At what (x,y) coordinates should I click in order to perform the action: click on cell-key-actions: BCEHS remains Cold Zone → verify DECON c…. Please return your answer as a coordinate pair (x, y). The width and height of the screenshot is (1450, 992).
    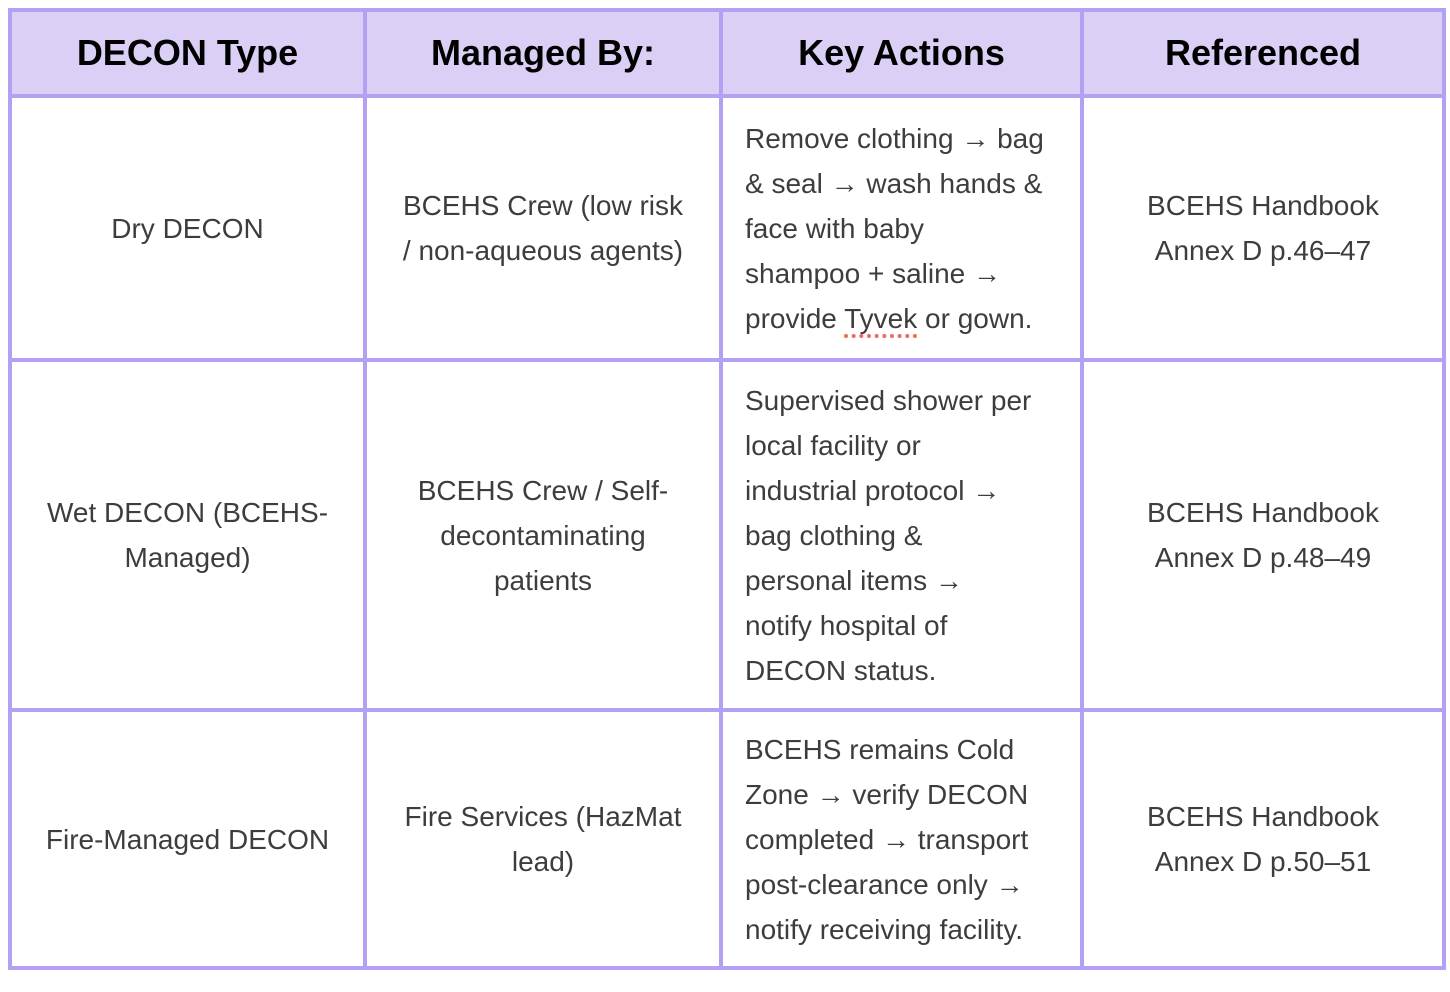
    Looking at the image, I should click on (901, 839).